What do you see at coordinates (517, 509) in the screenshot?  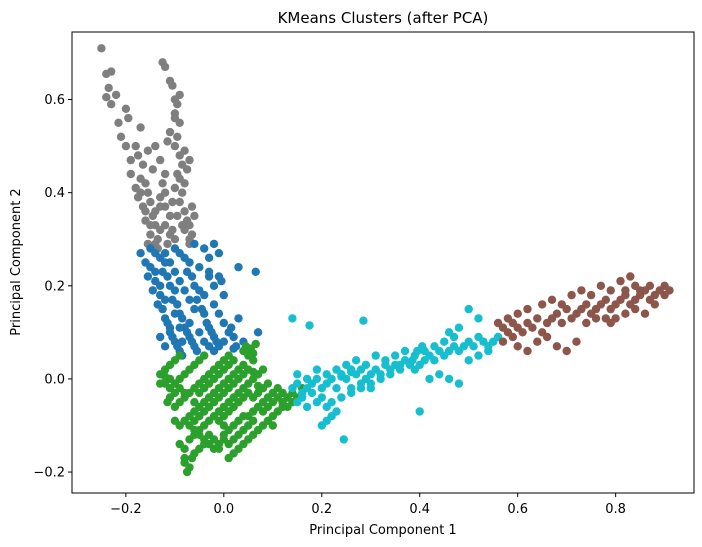 I see `x-tick-label: 0.6` at bounding box center [517, 509].